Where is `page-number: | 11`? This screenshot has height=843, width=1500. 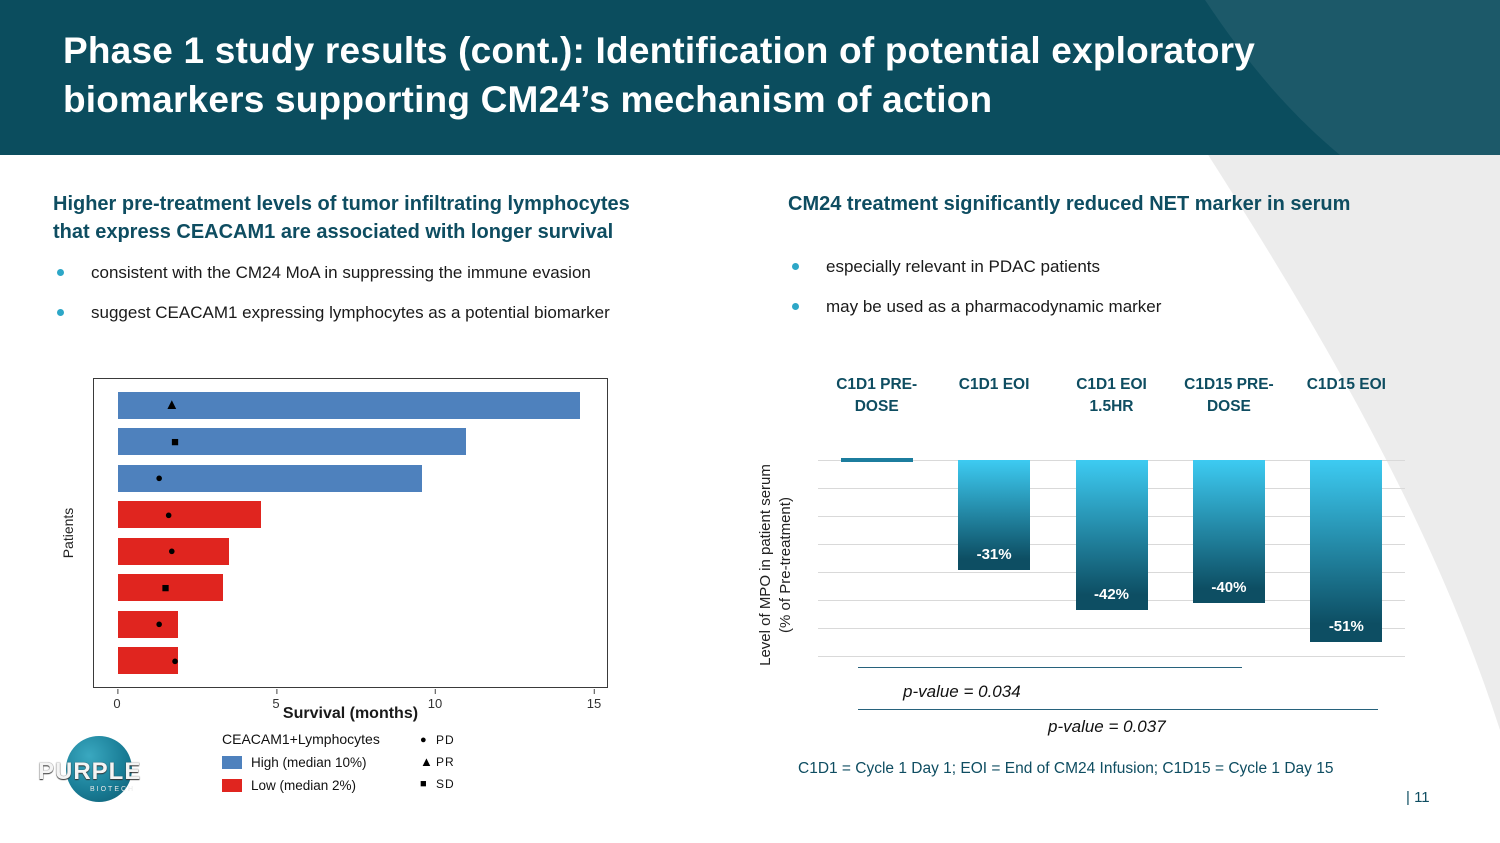
page-number: | 11 is located at coordinates (1418, 797).